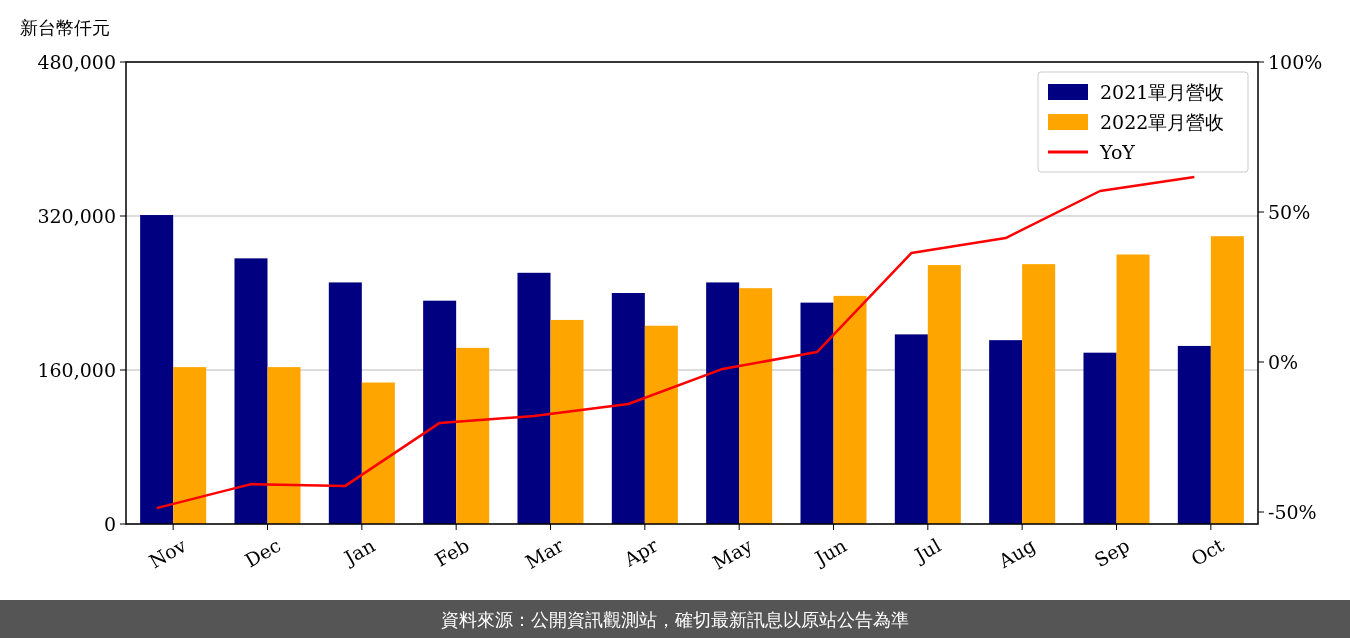  Describe the element at coordinates (1292, 511) in the screenshot. I see `y2-tick-label: -50%` at that location.